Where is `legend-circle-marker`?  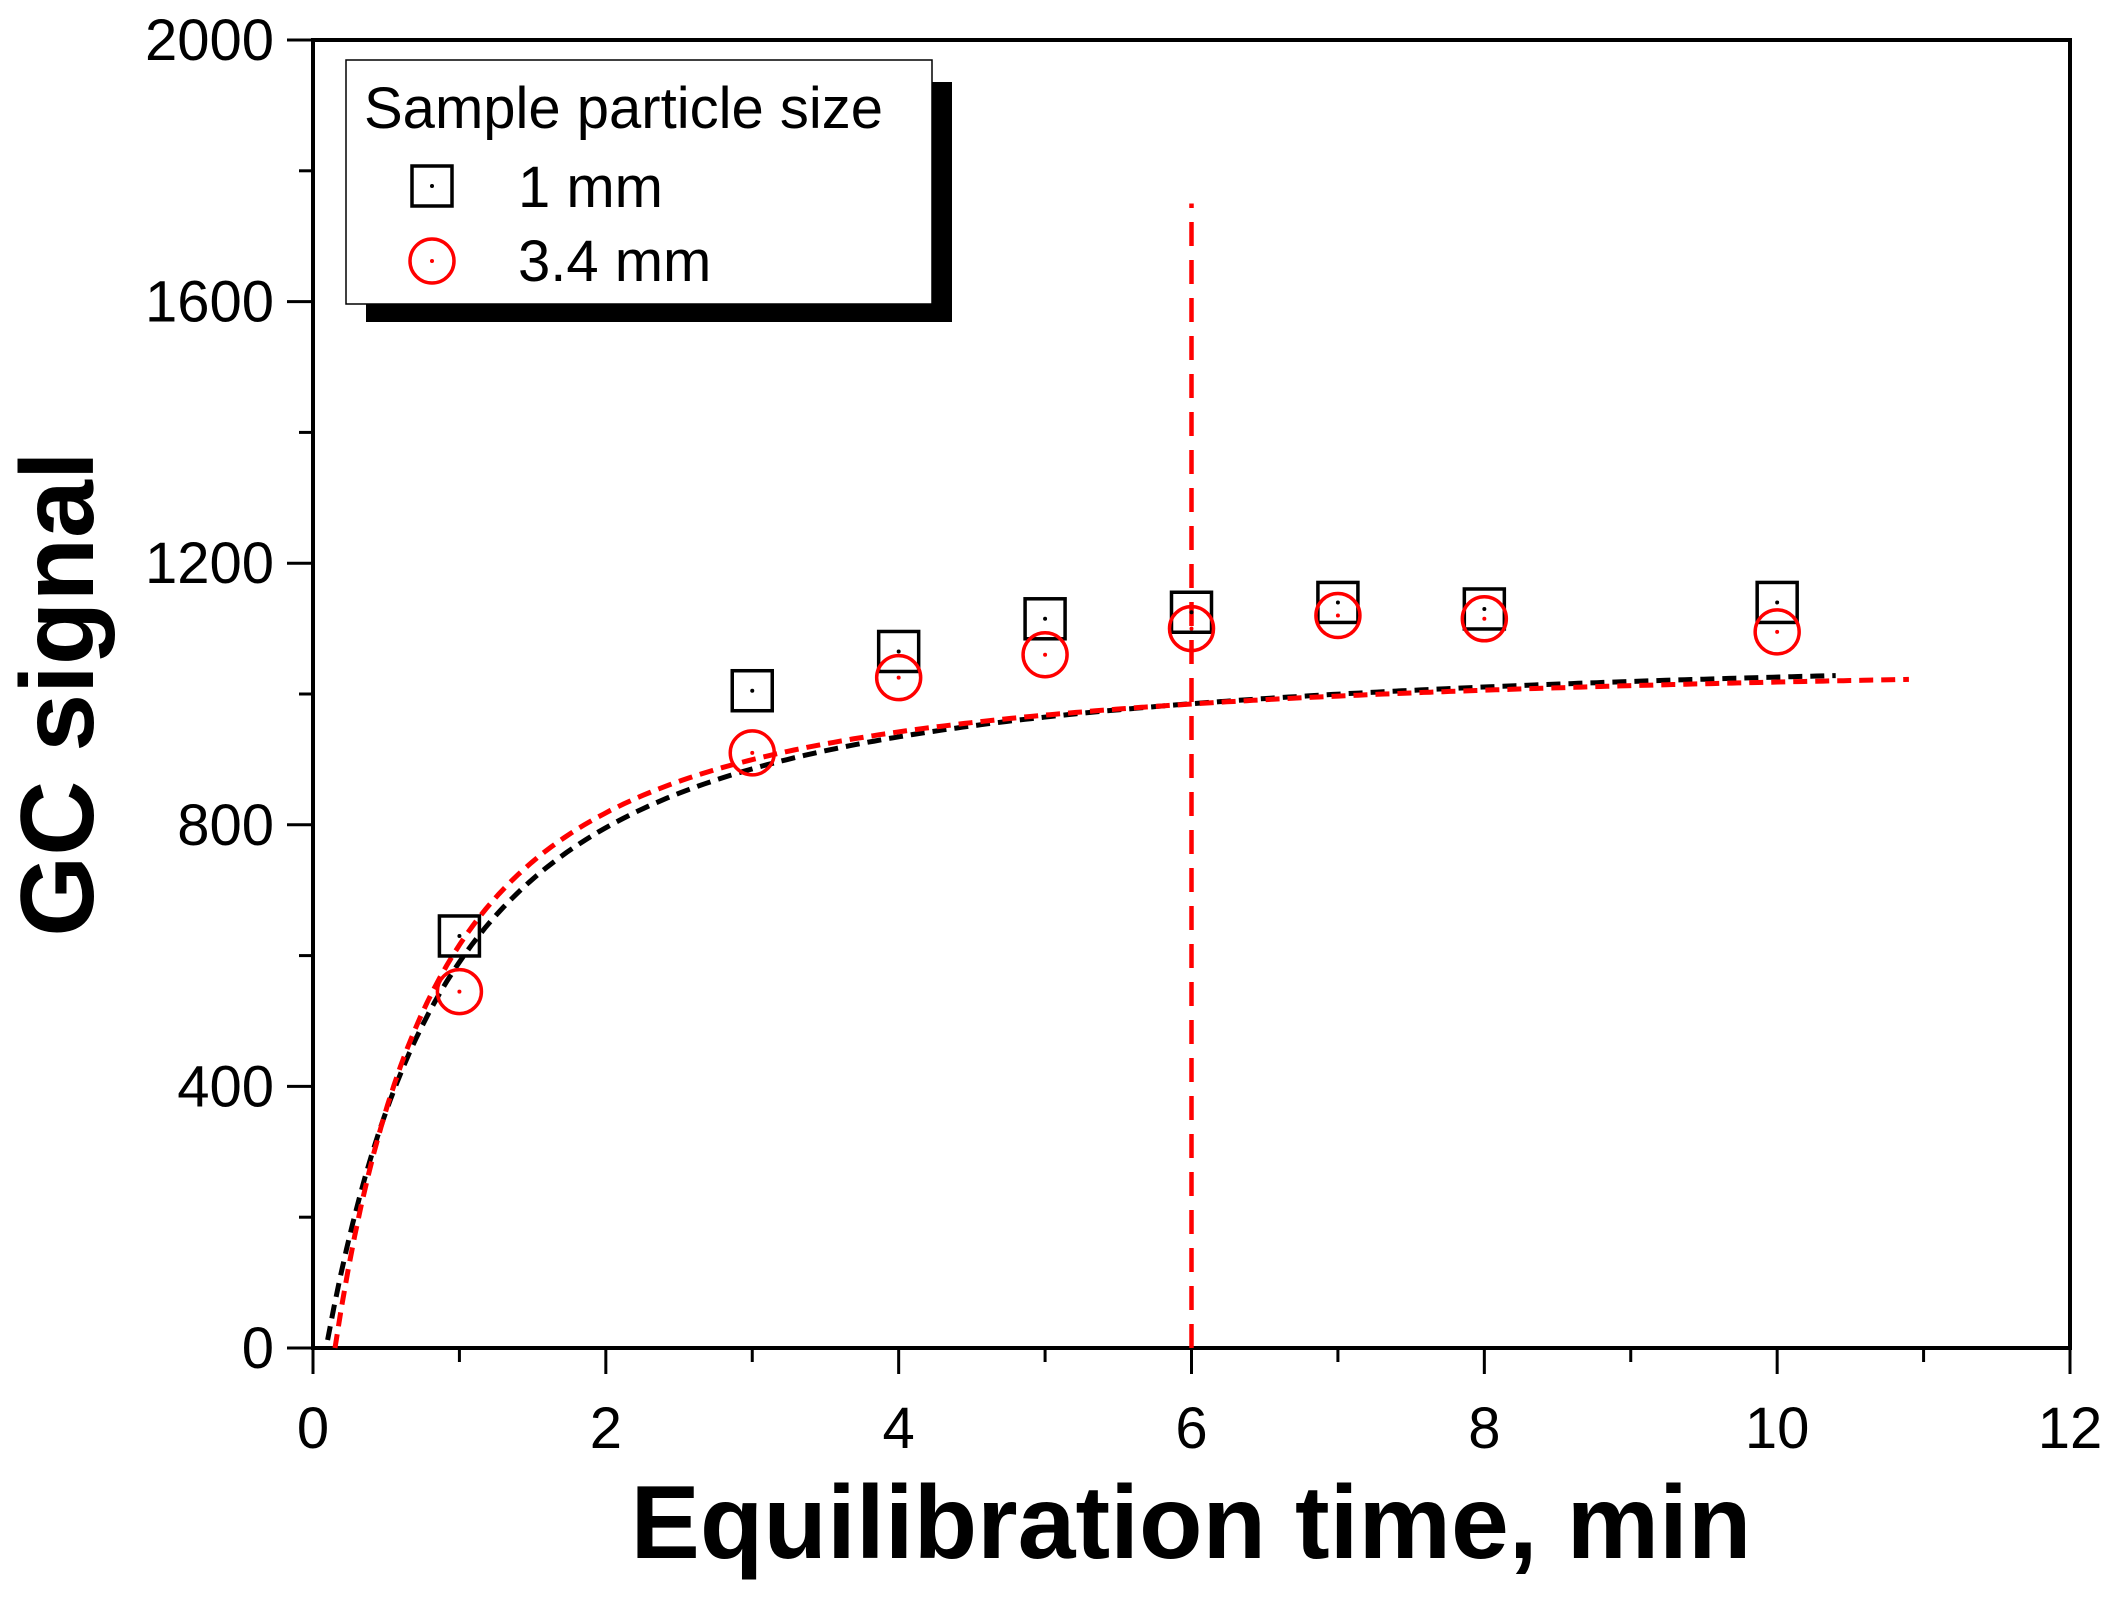 legend-circle-marker is located at coordinates (432, 261).